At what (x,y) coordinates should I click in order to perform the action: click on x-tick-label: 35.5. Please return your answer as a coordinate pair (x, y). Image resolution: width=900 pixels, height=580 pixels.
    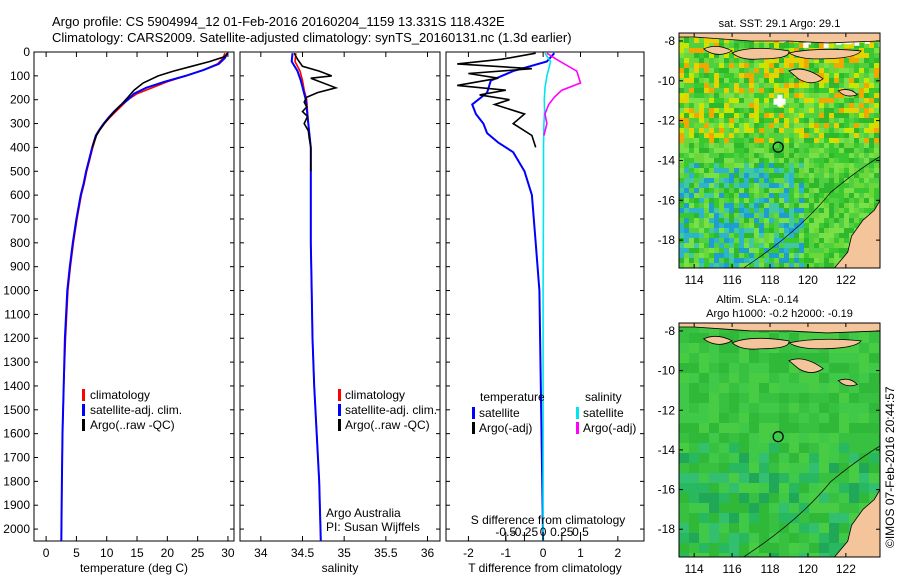
    Looking at the image, I should click on (386, 553).